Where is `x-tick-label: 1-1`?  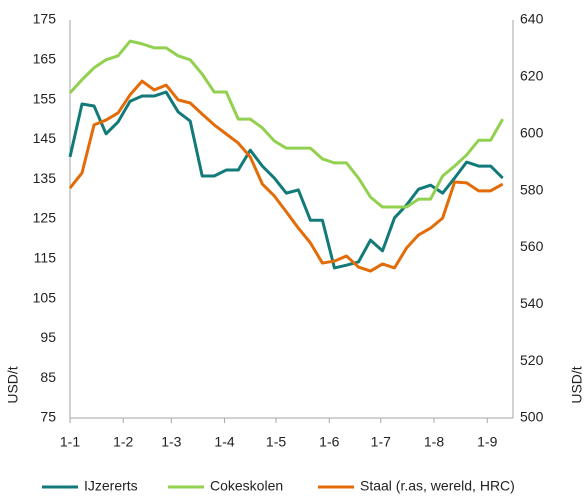
x-tick-label: 1-1 is located at coordinates (70, 442).